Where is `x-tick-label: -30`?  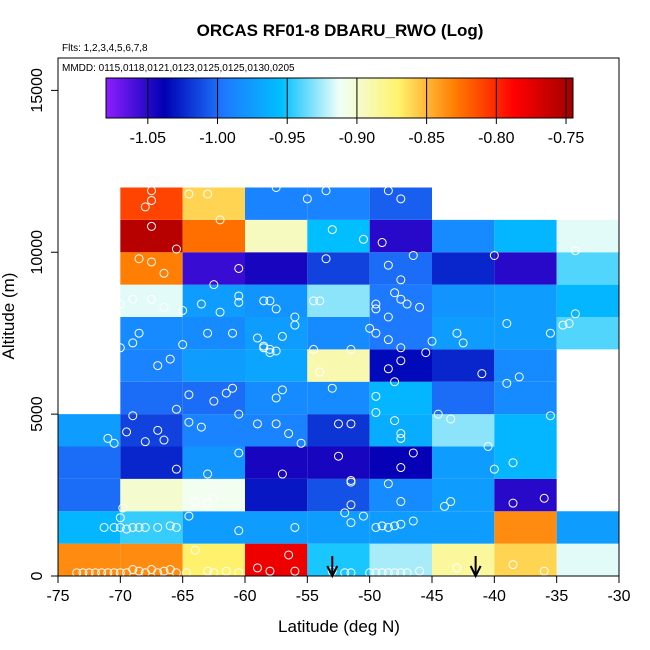
x-tick-label: -30 is located at coordinates (618, 596).